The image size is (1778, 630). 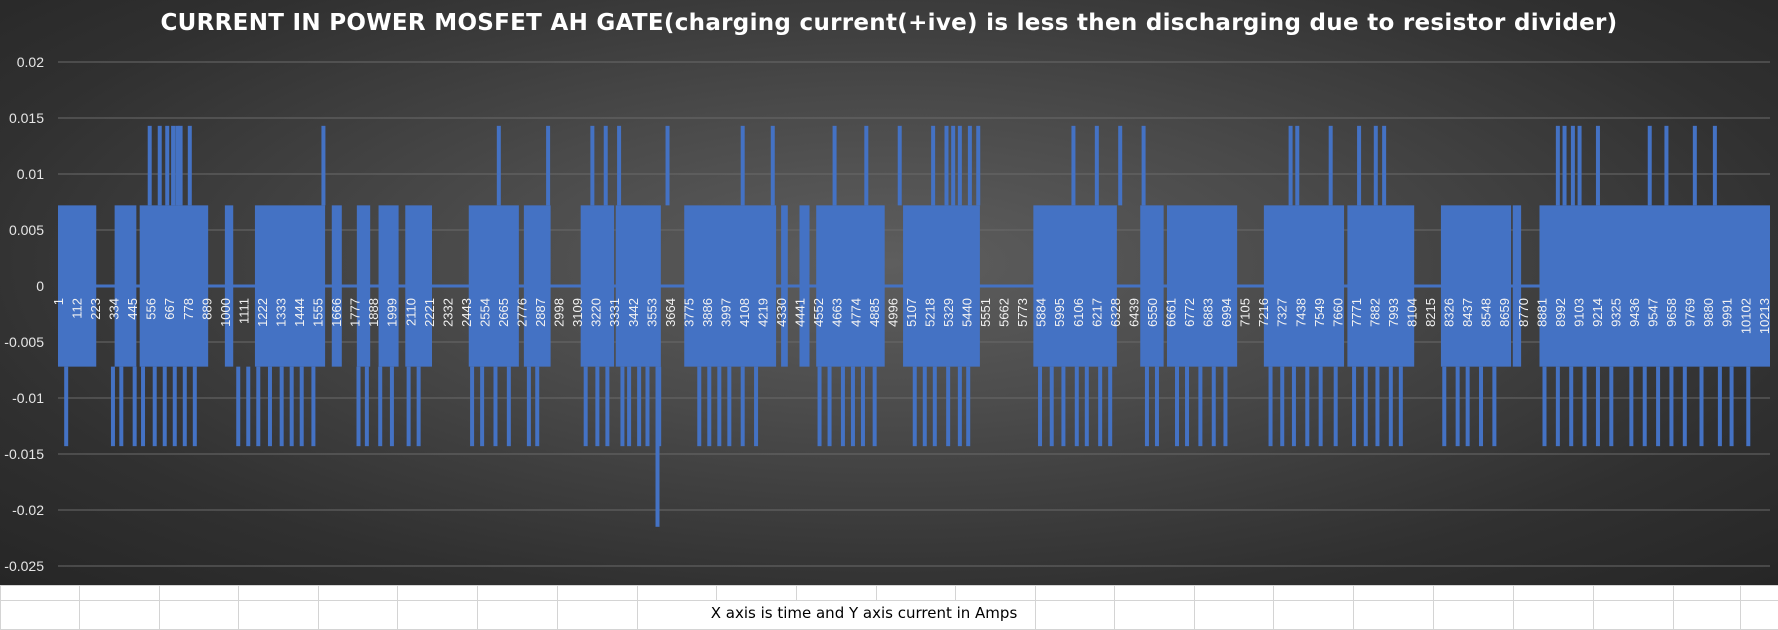 What do you see at coordinates (1504, 312) in the screenshot?
I see `x-tick-label: 8659` at bounding box center [1504, 312].